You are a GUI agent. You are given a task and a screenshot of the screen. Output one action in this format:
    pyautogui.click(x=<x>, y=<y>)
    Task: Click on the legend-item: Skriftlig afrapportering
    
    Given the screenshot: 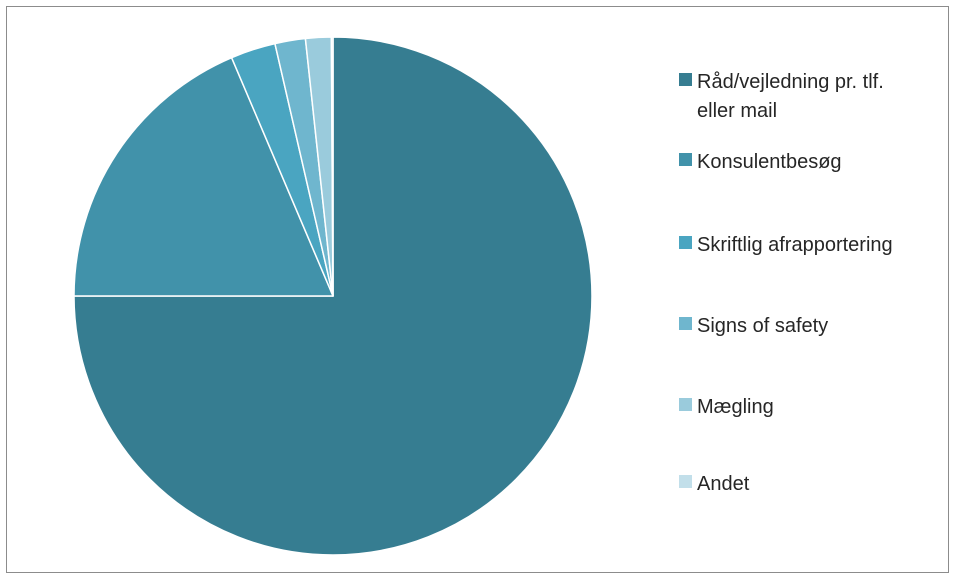 What is the action you would take?
    pyautogui.click(x=817, y=245)
    